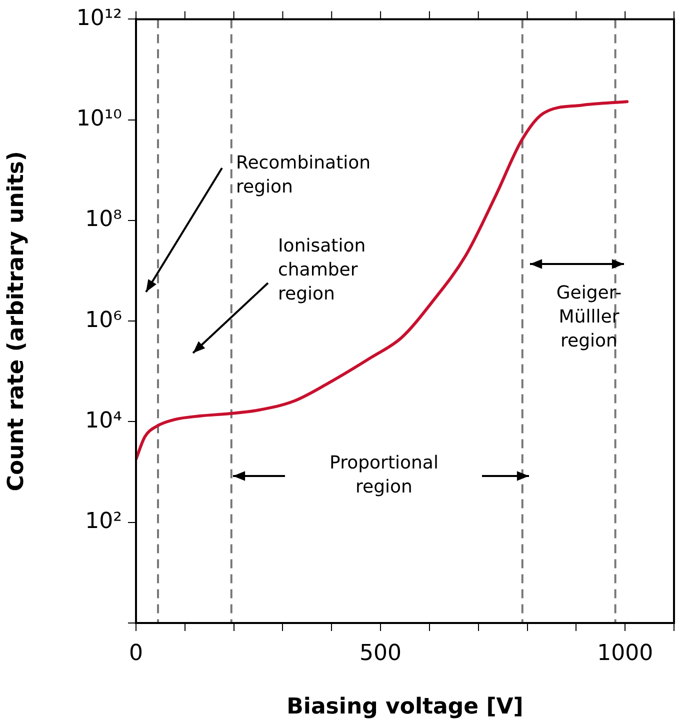 The height and width of the screenshot is (725, 684). What do you see at coordinates (405, 707) in the screenshot?
I see `x-axis-title: Biasing voltage [V]` at bounding box center [405, 707].